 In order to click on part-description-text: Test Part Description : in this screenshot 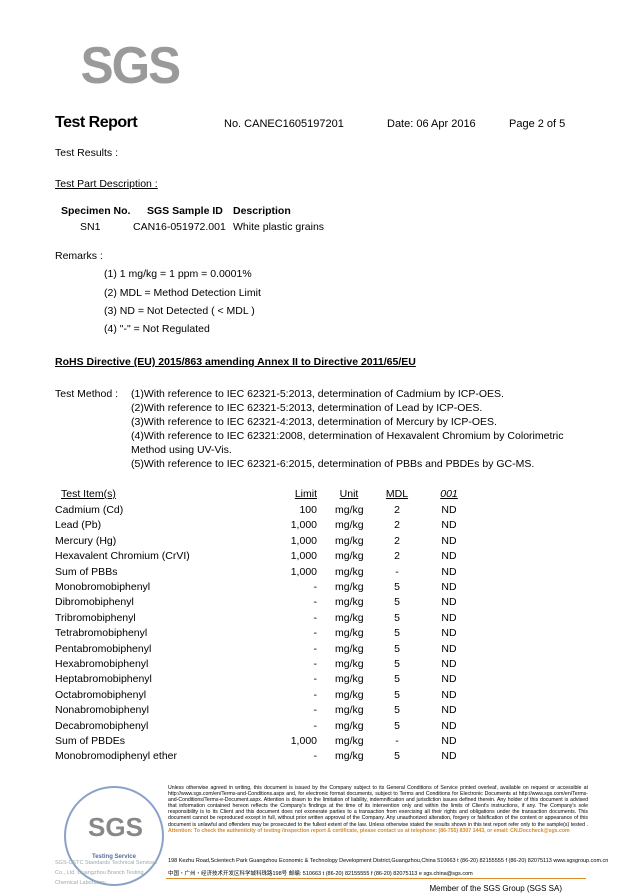, I will do `click(106, 184)`.